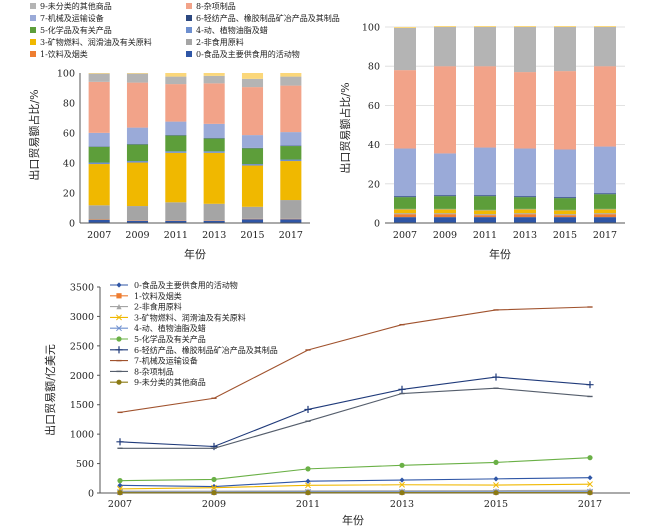 This screenshot has height=530, width=650. I want to click on legend-label: 2-非食用原料, so click(158, 307).